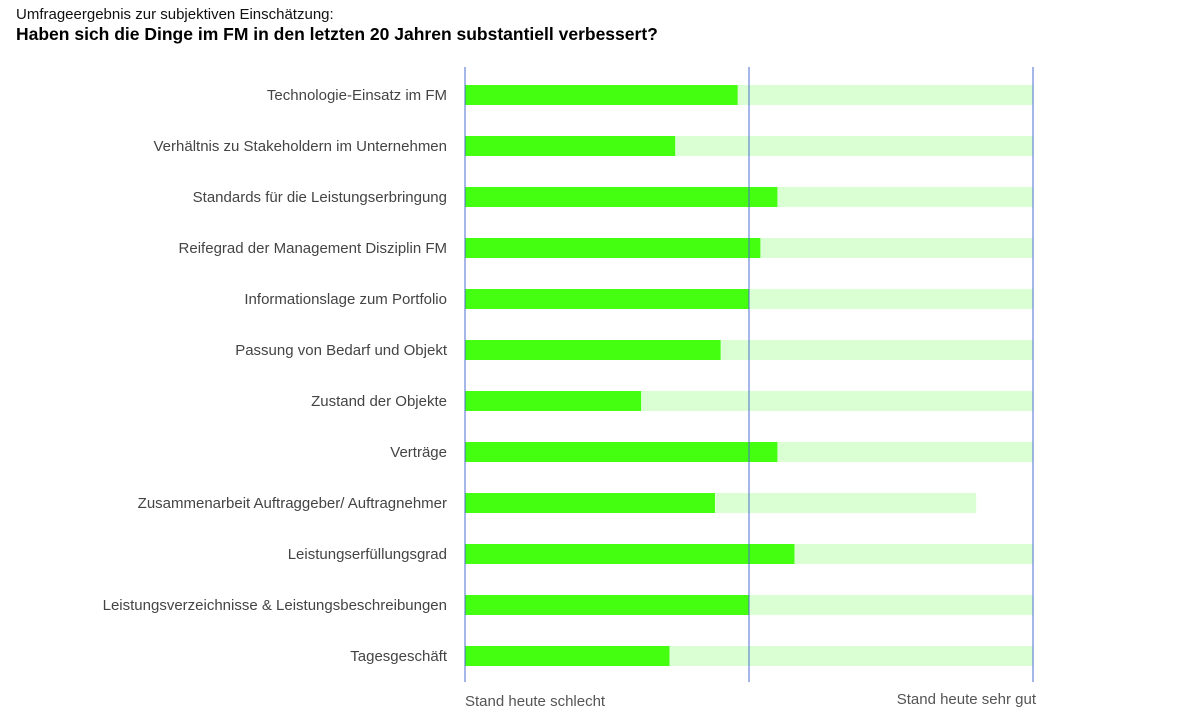  I want to click on category-label: Technologie-Einsatz im FM, so click(357, 95).